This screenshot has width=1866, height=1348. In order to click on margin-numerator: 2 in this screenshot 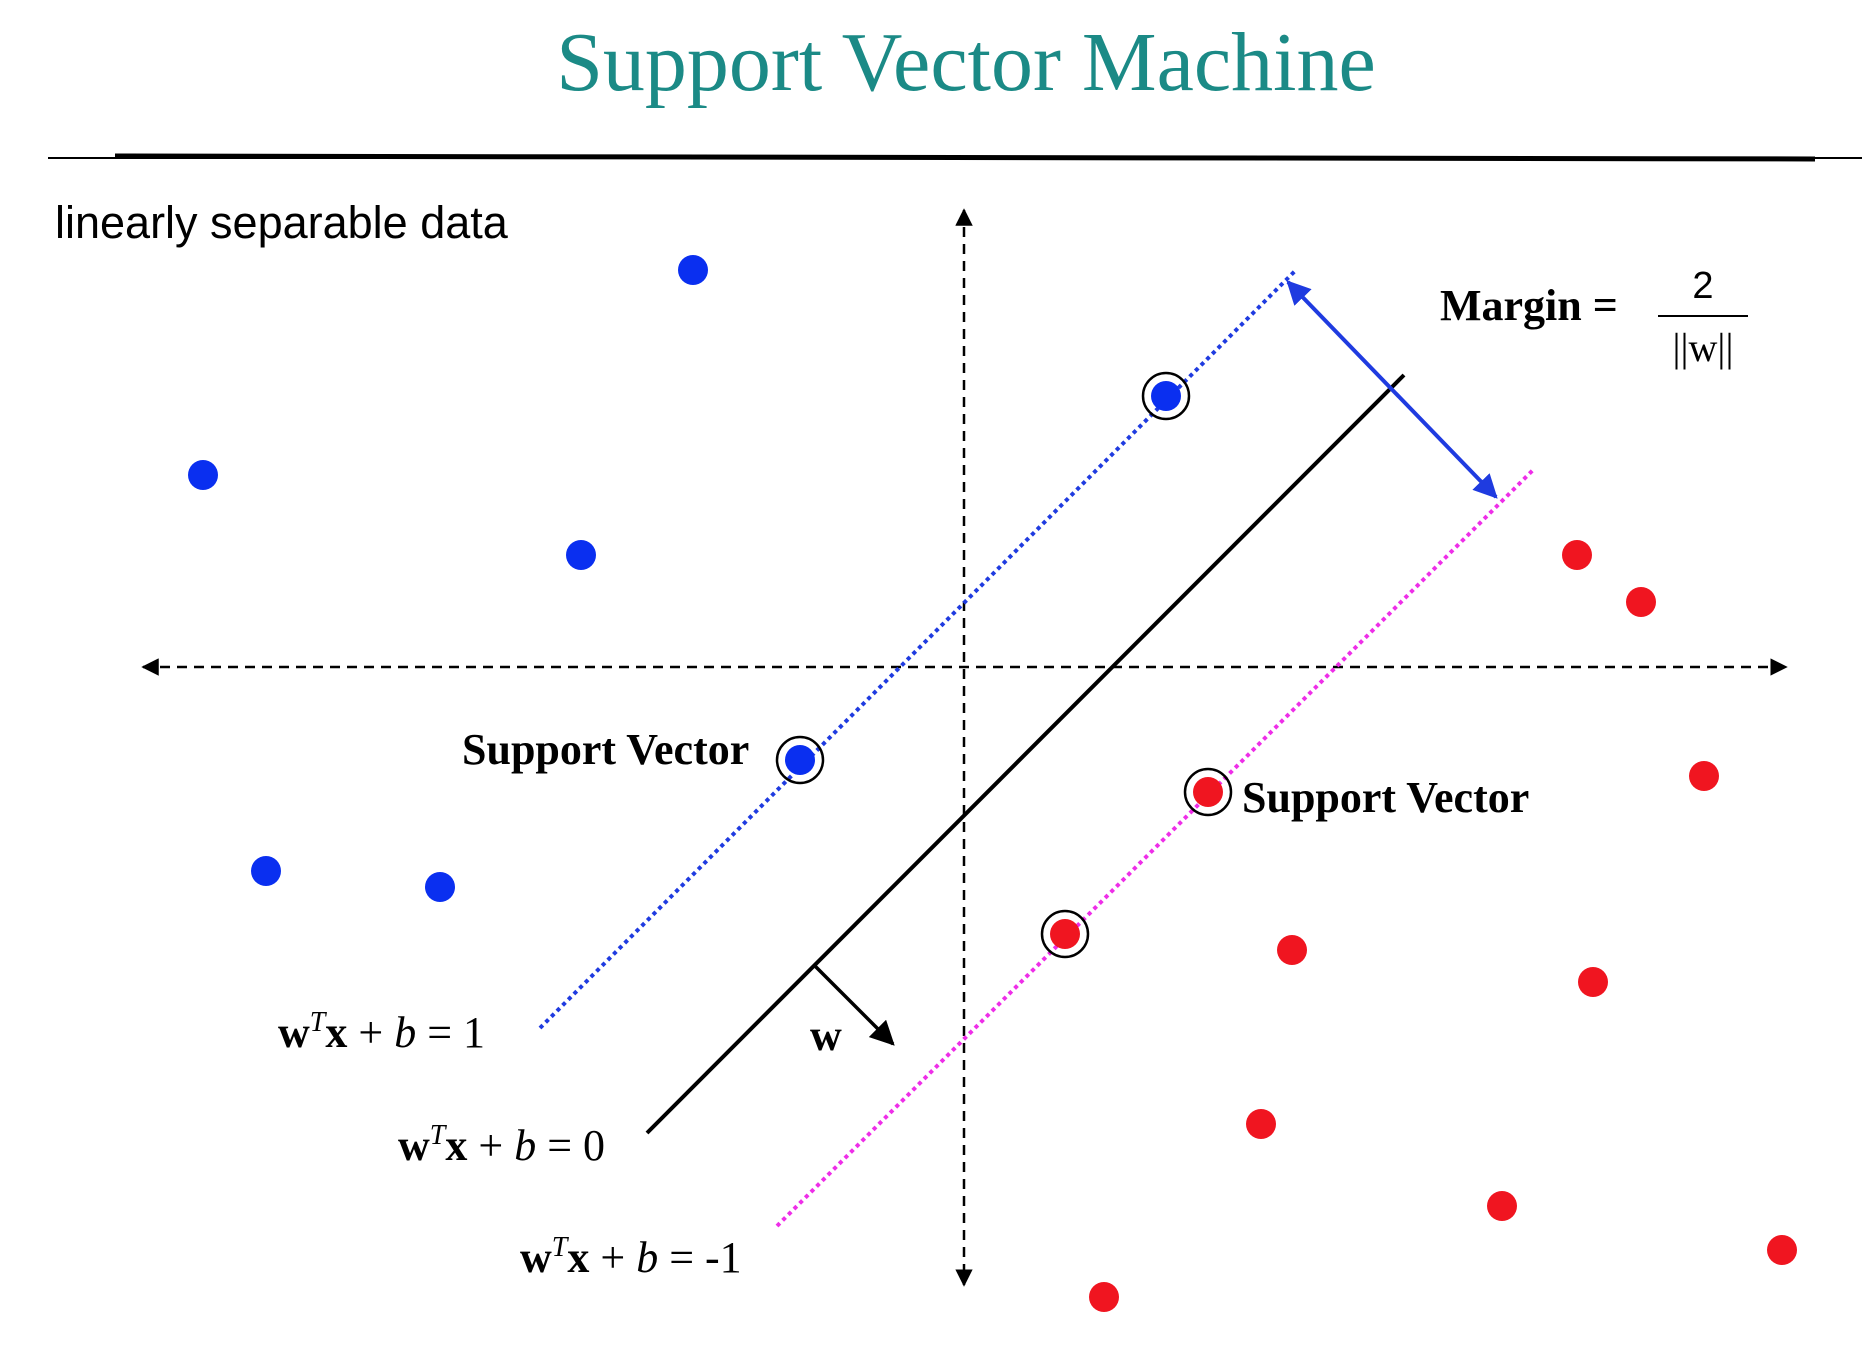, I will do `click(1702, 286)`.